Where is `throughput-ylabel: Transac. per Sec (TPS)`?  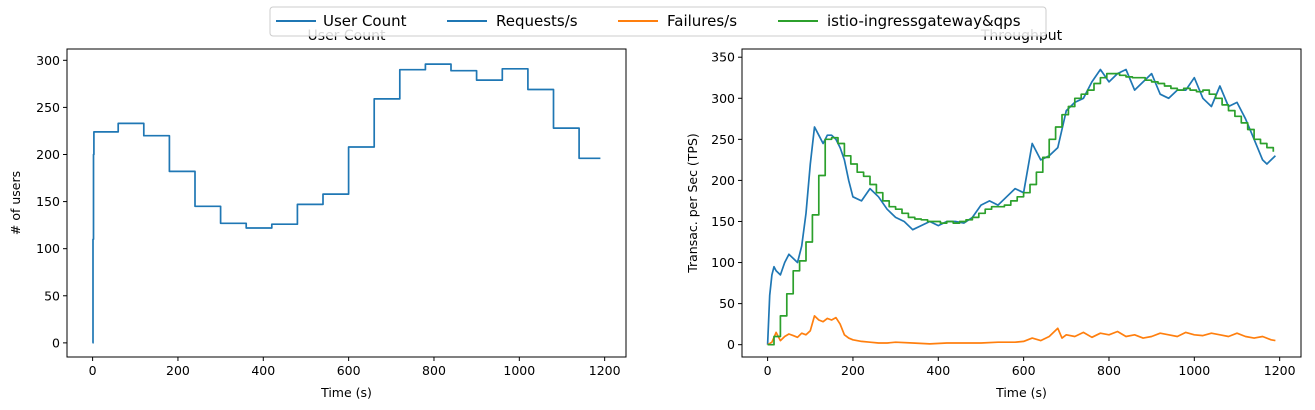 throughput-ylabel: Transac. per Sec (TPS) is located at coordinates (692, 203).